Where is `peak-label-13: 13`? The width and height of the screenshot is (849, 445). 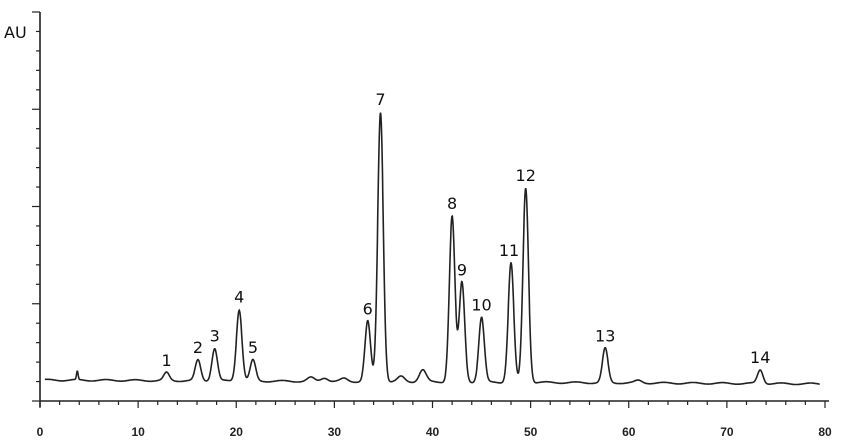
peak-label-13: 13 is located at coordinates (605, 335).